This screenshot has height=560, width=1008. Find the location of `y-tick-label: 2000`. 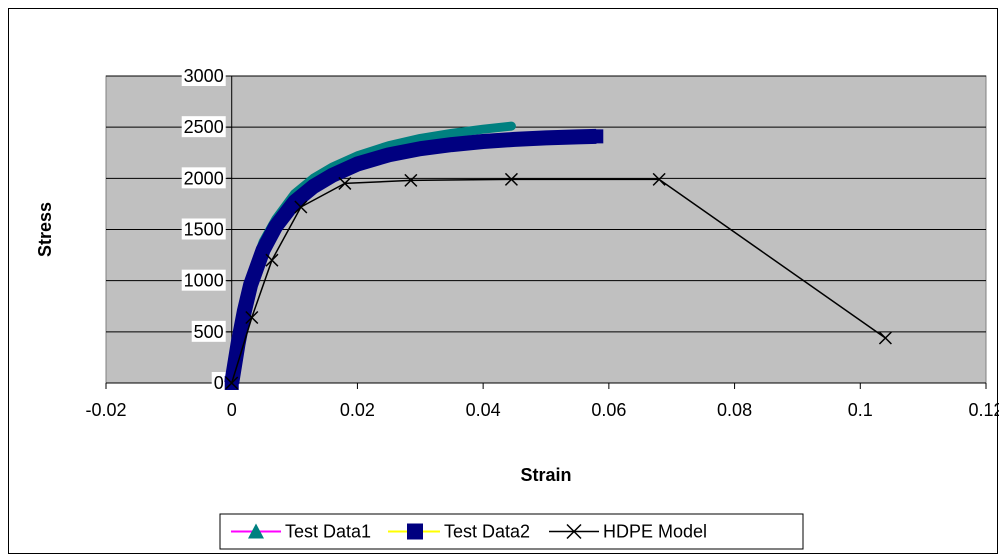

y-tick-label: 2000 is located at coordinates (204, 178).